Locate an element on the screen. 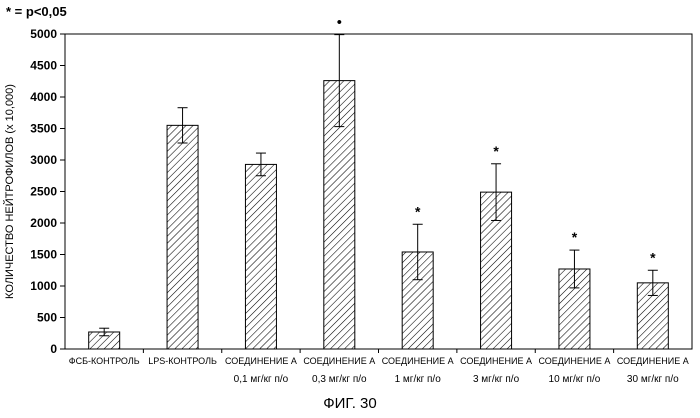 The image size is (700, 418). x-dose-label: 1 мг/кг п/о is located at coordinates (418, 379).